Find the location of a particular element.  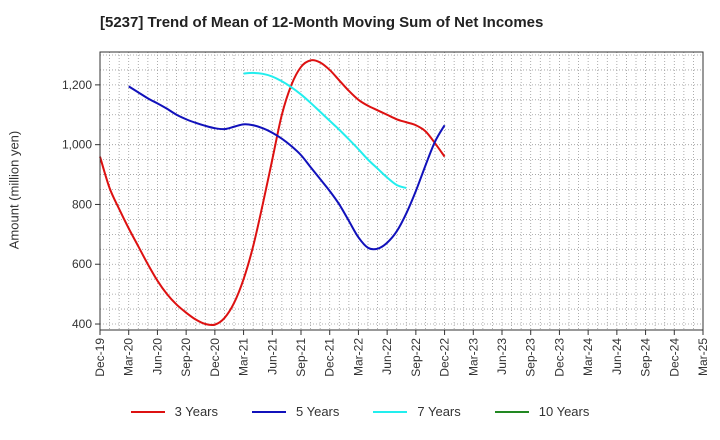

x-tick-label: Dec-21 is located at coordinates (330, 357).